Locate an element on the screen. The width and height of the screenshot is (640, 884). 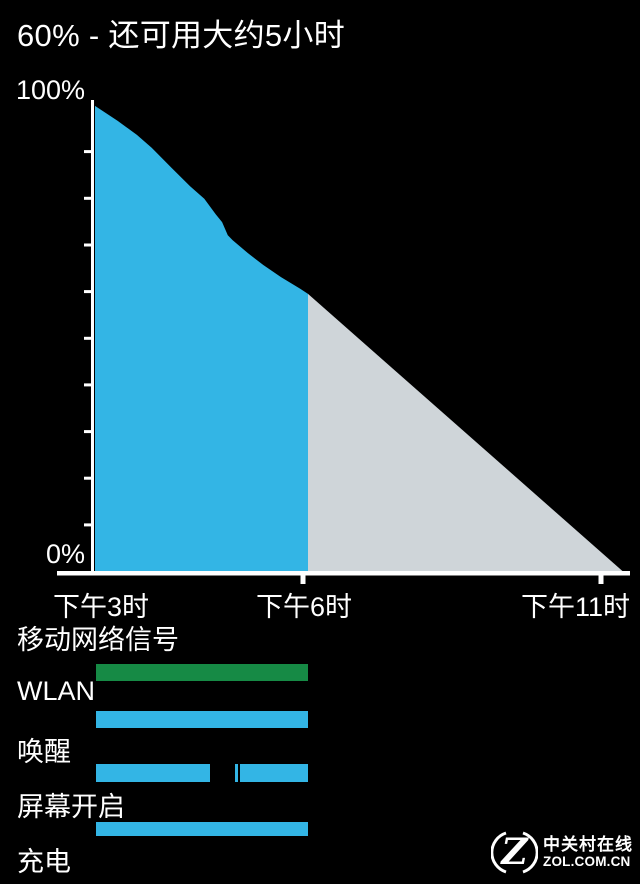
x-axis-line is located at coordinates (343, 573).